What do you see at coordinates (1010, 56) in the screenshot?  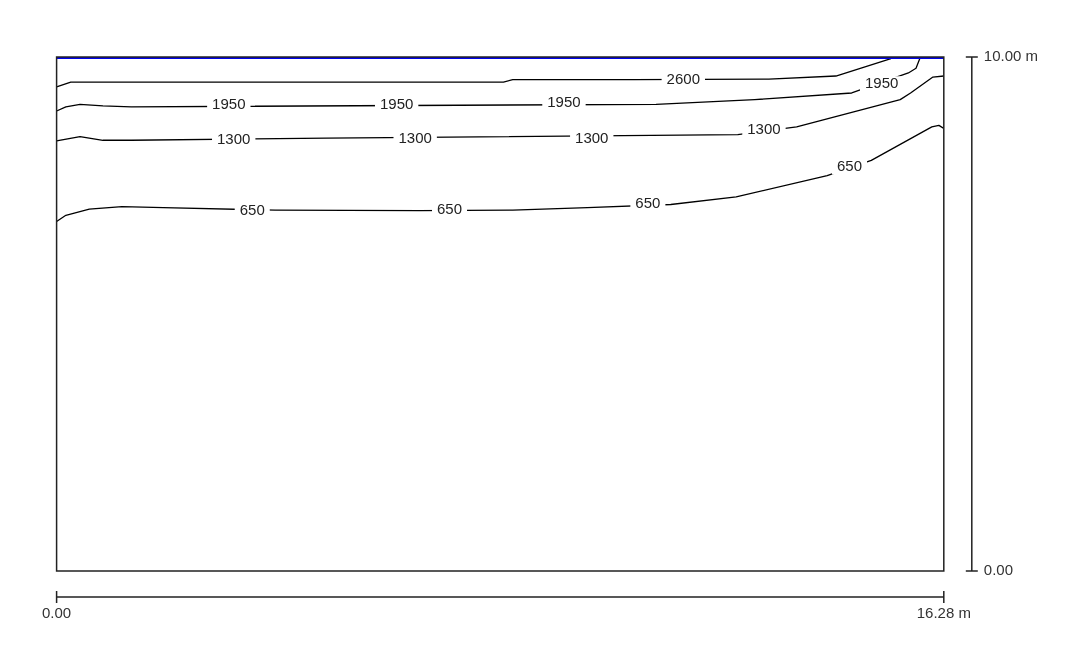 I see `y-tick-label: 10.00 m` at bounding box center [1010, 56].